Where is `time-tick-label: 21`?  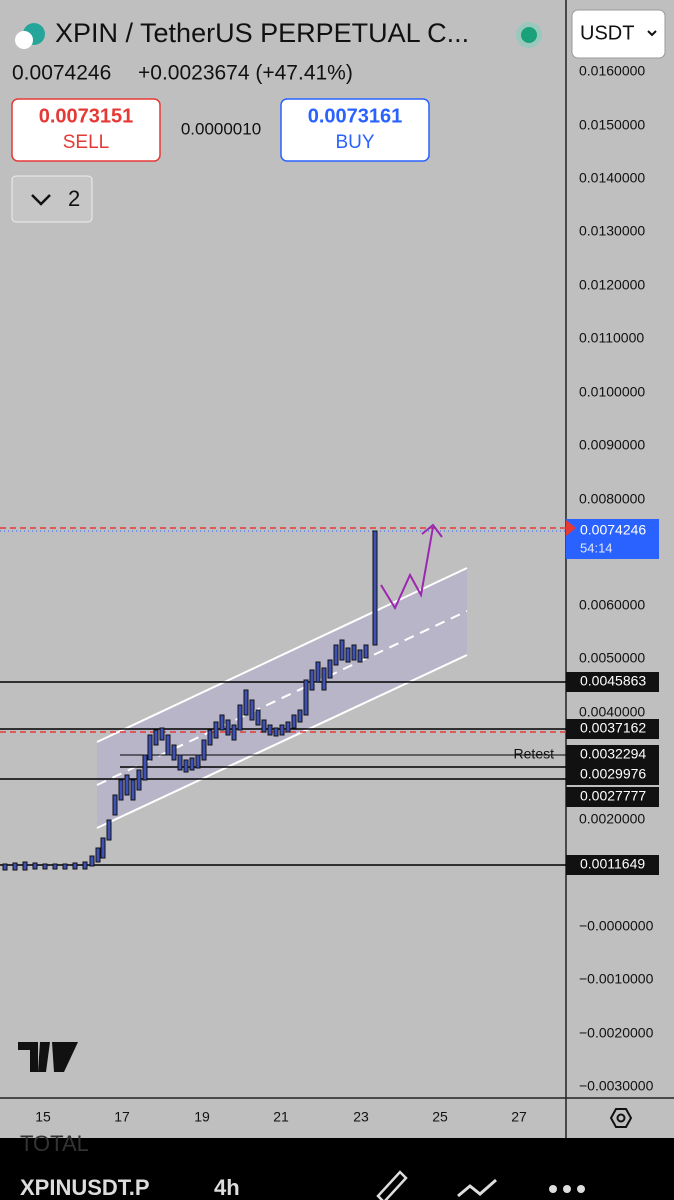 time-tick-label: 21 is located at coordinates (281, 1117).